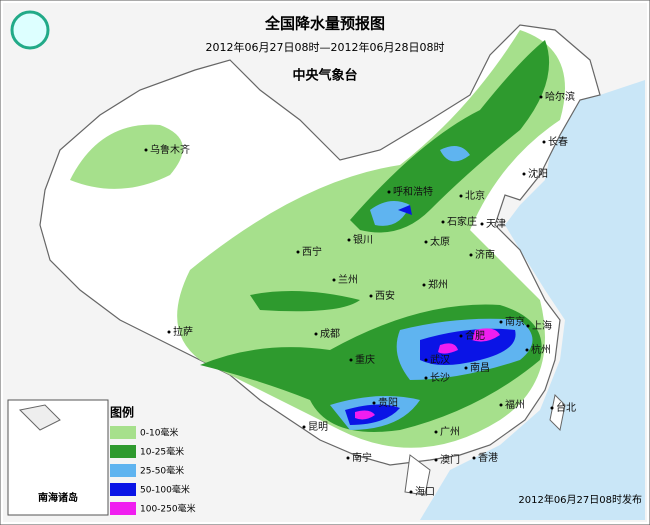 The image size is (650, 525). Describe the element at coordinates (413, 192) in the screenshot. I see `city-label: 呼和浩特` at that location.